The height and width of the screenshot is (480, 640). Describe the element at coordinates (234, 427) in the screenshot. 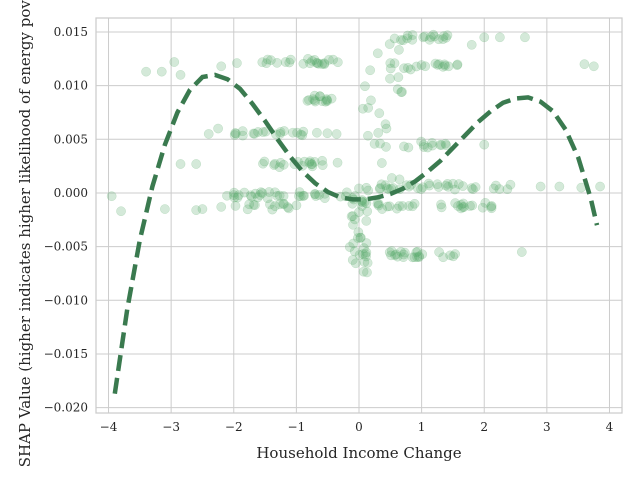

I see `x-tick-label: −2` at that location.